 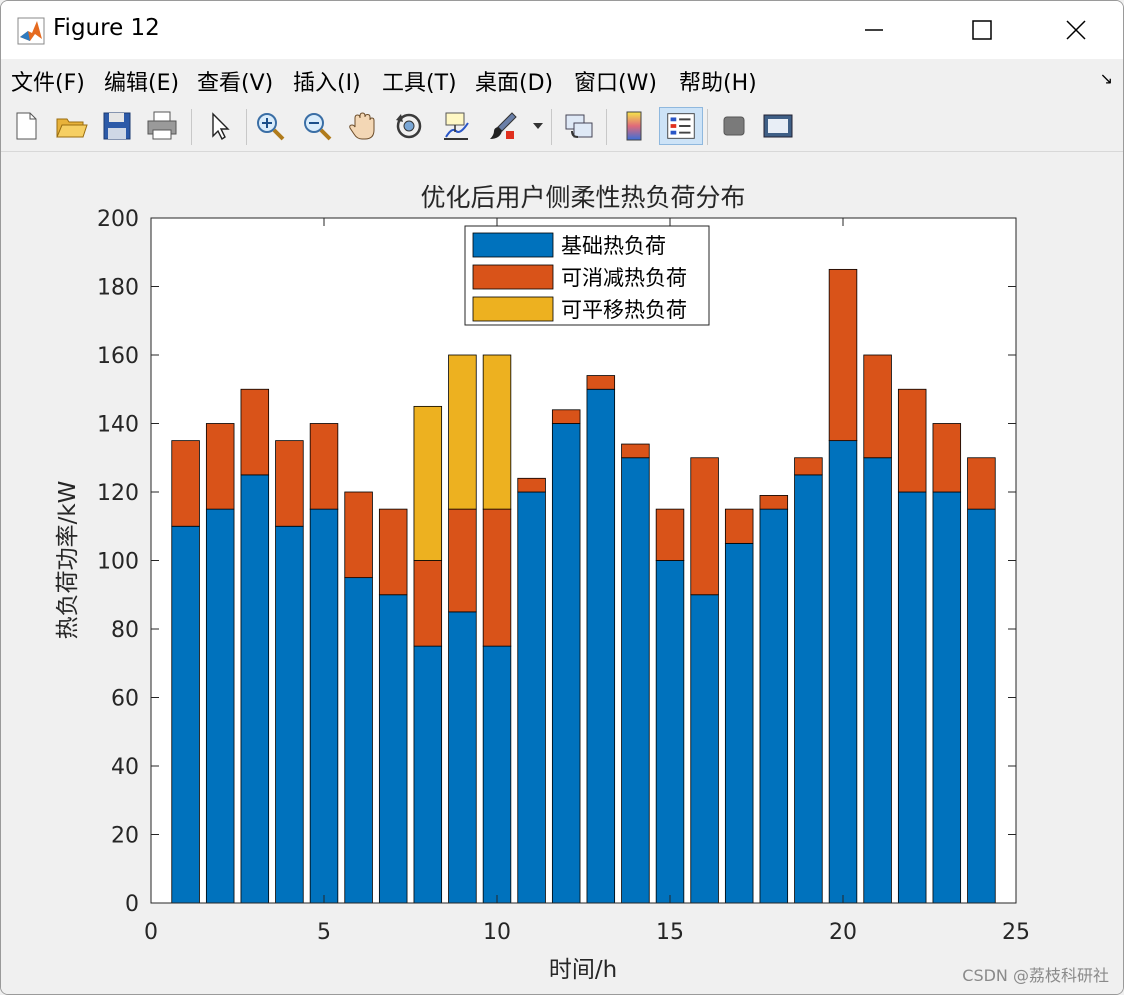 I want to click on menu-desktop: 桌面(D), so click(x=514, y=83).